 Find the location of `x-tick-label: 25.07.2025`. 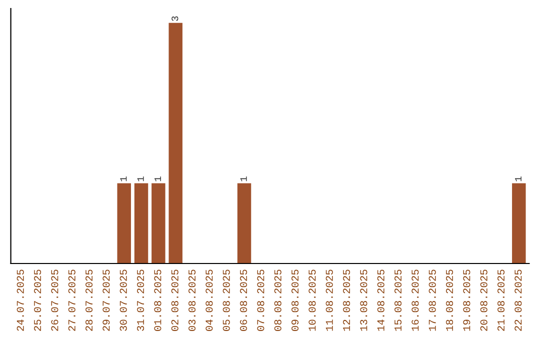

x-tick-label: 25.07.2025 is located at coordinates (38, 300).